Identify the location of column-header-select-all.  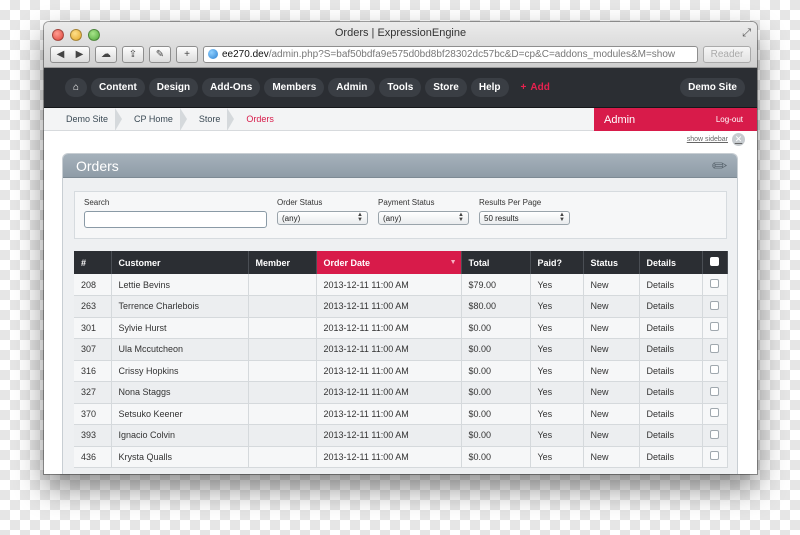
(715, 262).